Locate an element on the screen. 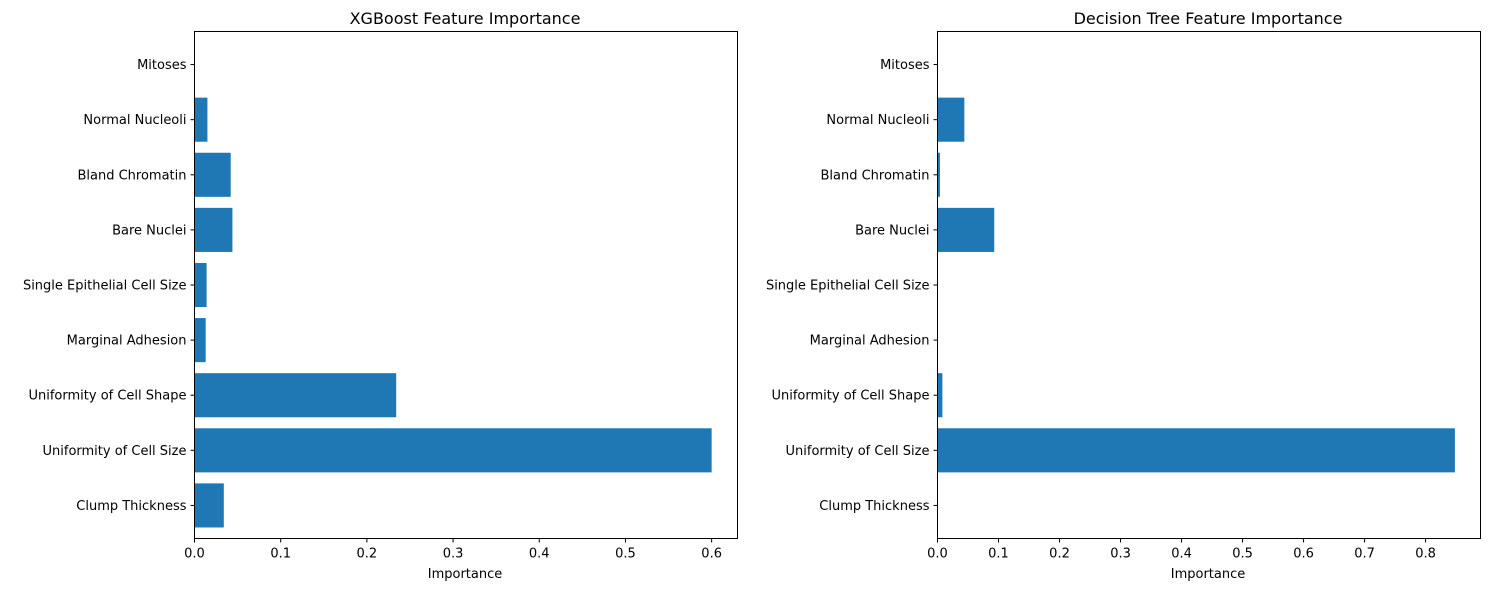 The height and width of the screenshot is (590, 1489). chart-title: XGBoost Feature Importance is located at coordinates (465, 18).